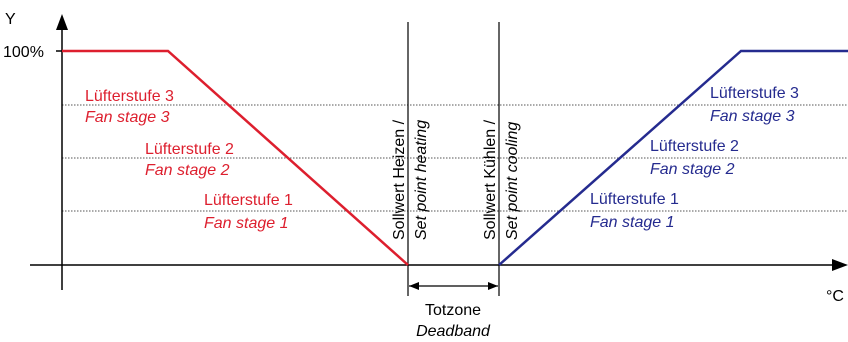 The width and height of the screenshot is (848, 342). I want to click on x-axis-arrowhead, so click(840, 265).